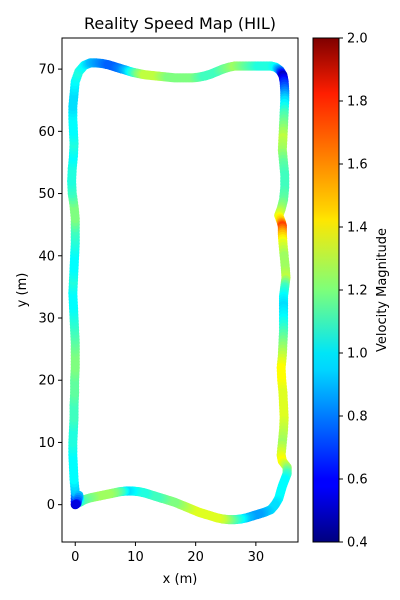 This screenshot has width=400, height=600. I want to click on y-tick-label: 70, so click(46, 70).